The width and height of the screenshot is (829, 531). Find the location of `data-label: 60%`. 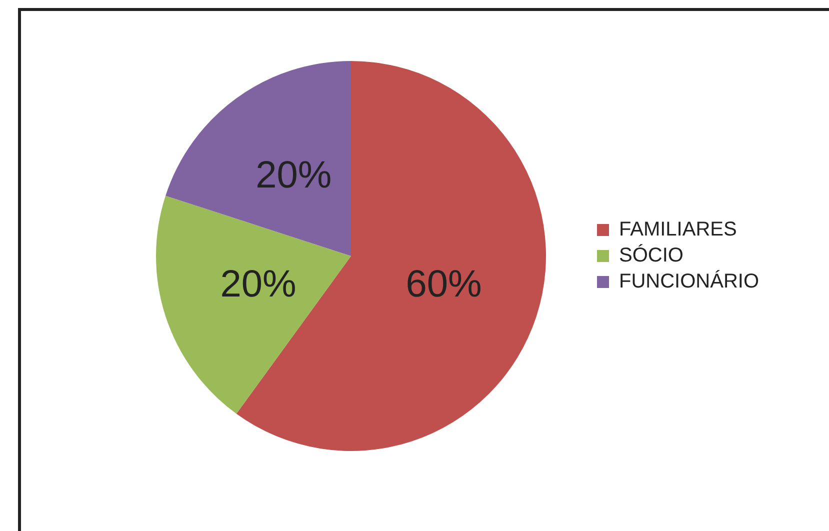

data-label: 60% is located at coordinates (444, 285).